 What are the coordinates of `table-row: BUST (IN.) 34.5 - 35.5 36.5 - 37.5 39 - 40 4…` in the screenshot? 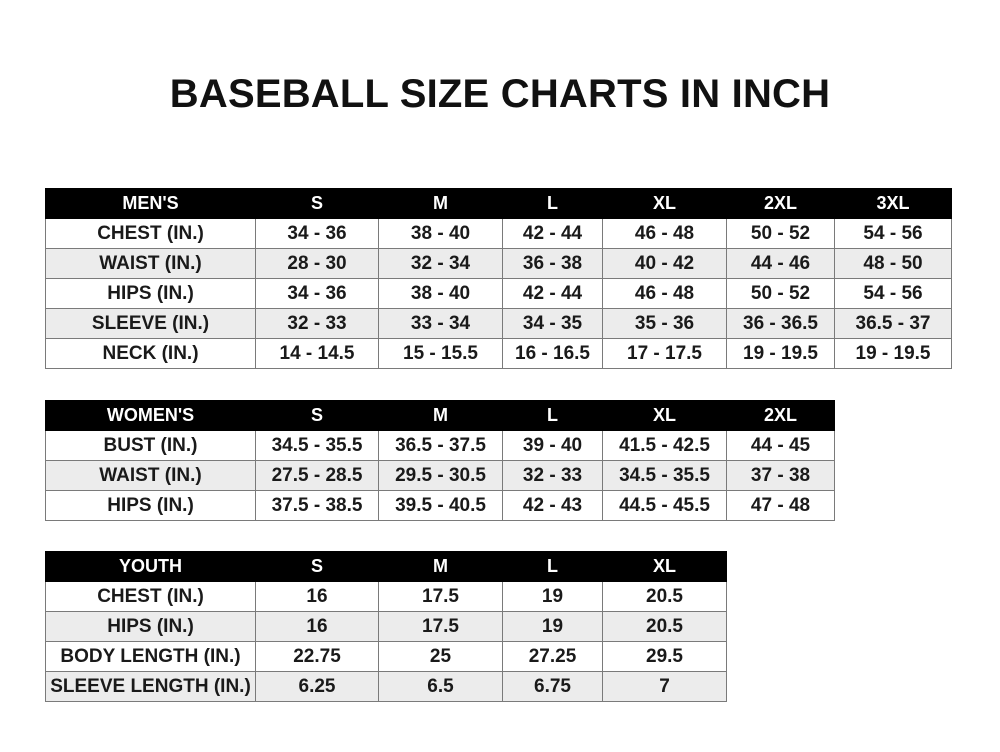 It's located at (440, 445).